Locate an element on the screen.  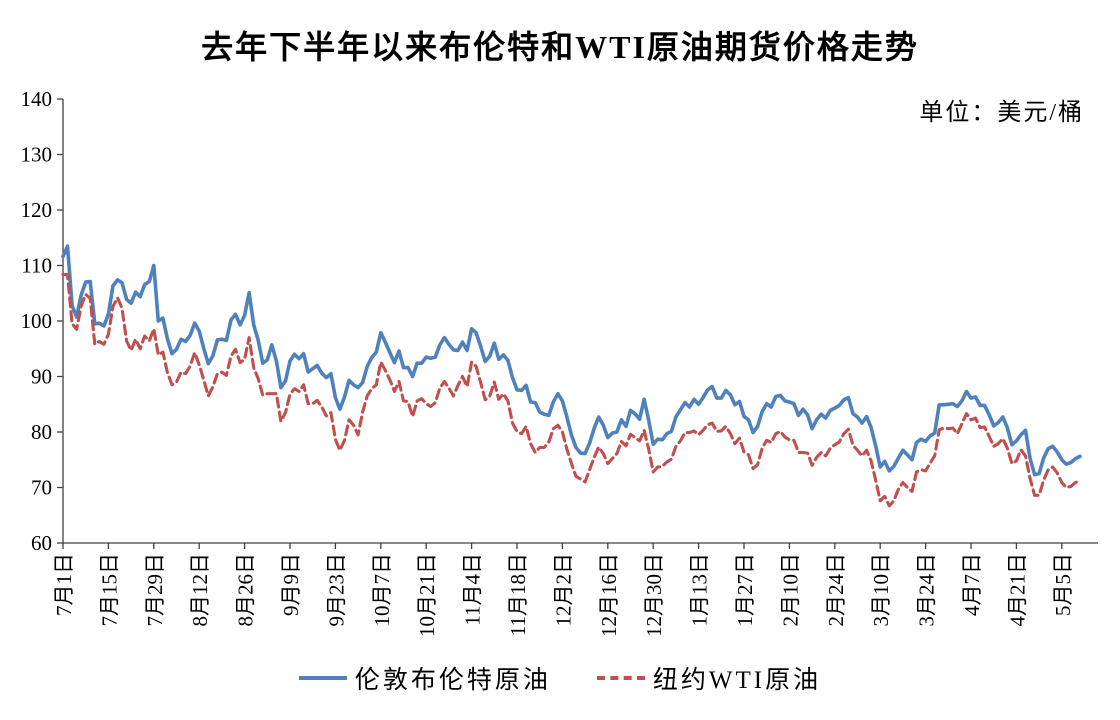
x-tick-label: 10月7日 is located at coordinates (382, 590).